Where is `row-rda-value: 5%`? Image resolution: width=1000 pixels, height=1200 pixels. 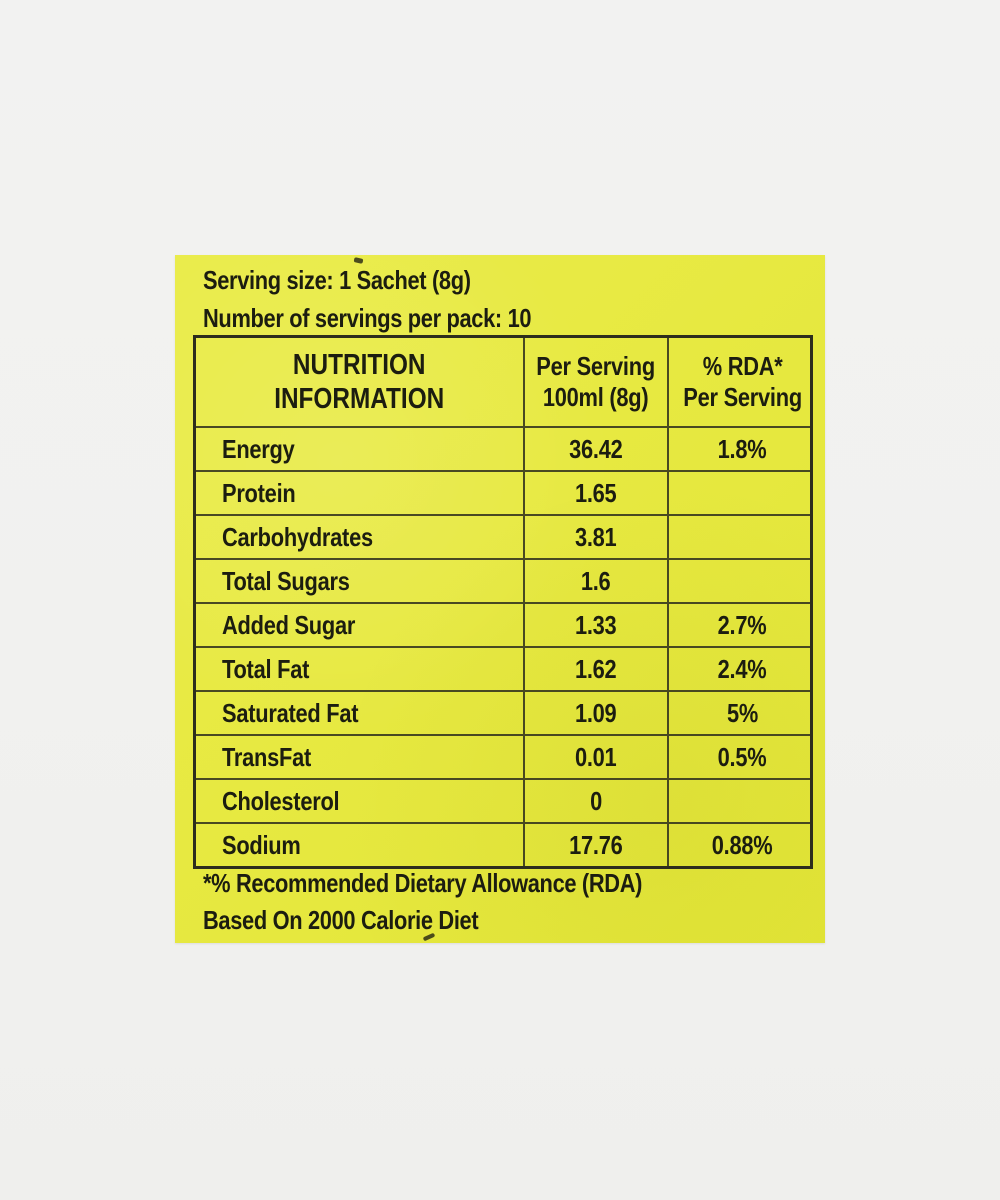
row-rda-value: 5% is located at coordinates (741, 713).